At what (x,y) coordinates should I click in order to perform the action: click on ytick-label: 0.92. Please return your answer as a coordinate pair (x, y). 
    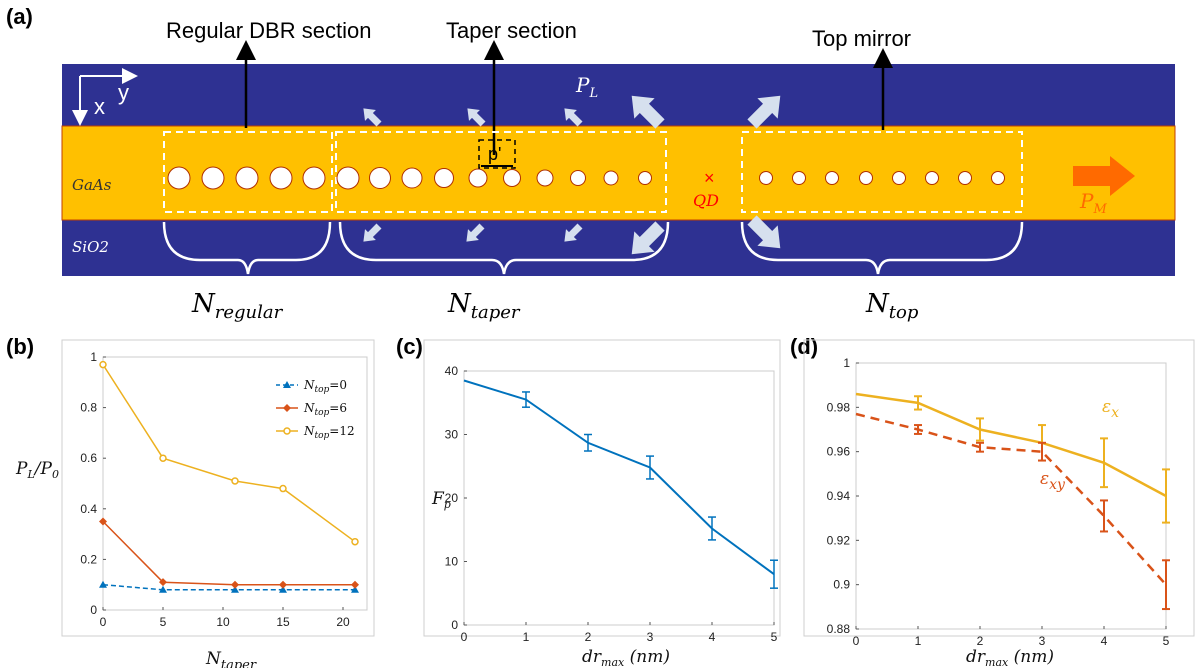
    Looking at the image, I should click on (839, 540).